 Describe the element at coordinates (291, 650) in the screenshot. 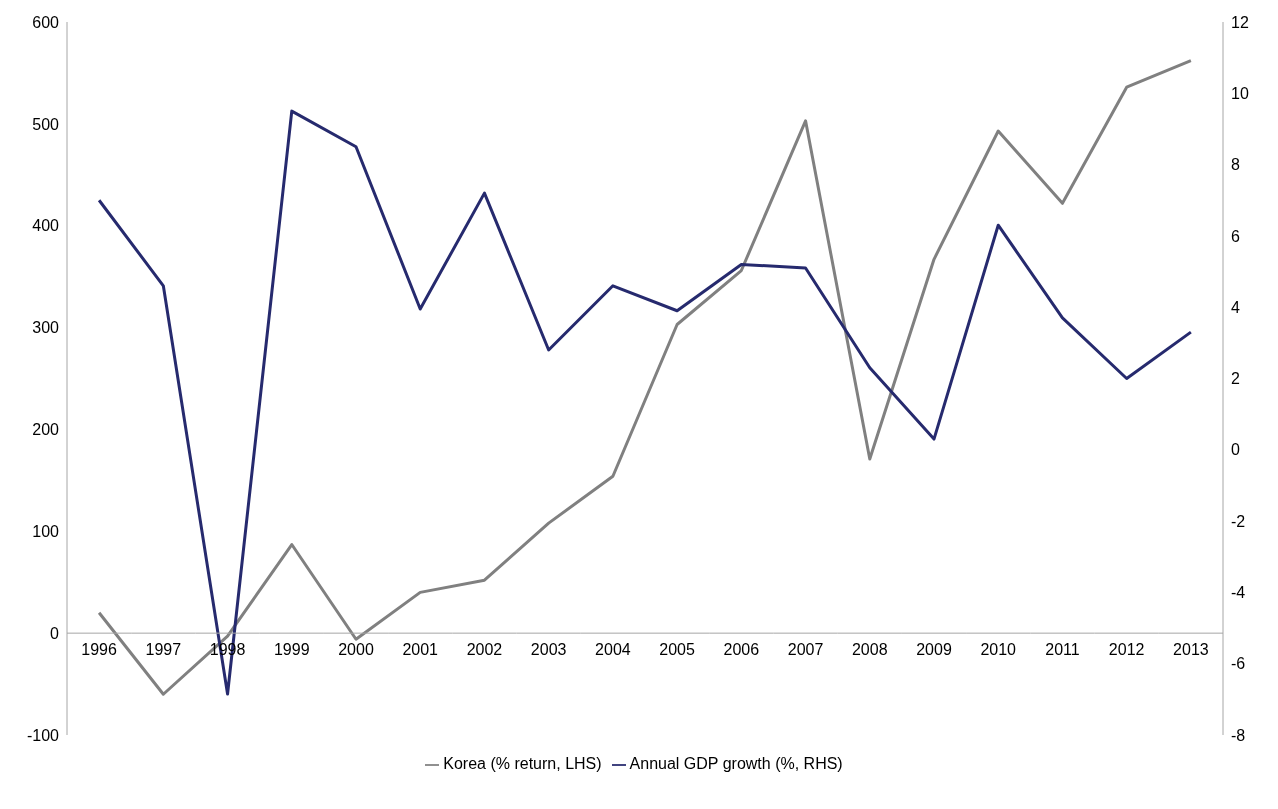

I see `x-tick-label: 1999` at that location.